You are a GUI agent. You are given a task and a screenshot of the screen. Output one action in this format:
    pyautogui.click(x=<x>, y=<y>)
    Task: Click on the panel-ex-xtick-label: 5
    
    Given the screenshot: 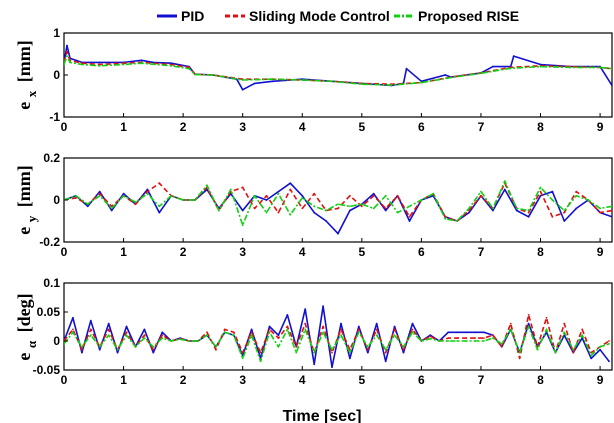 What is the action you would take?
    pyautogui.click(x=361, y=127)
    